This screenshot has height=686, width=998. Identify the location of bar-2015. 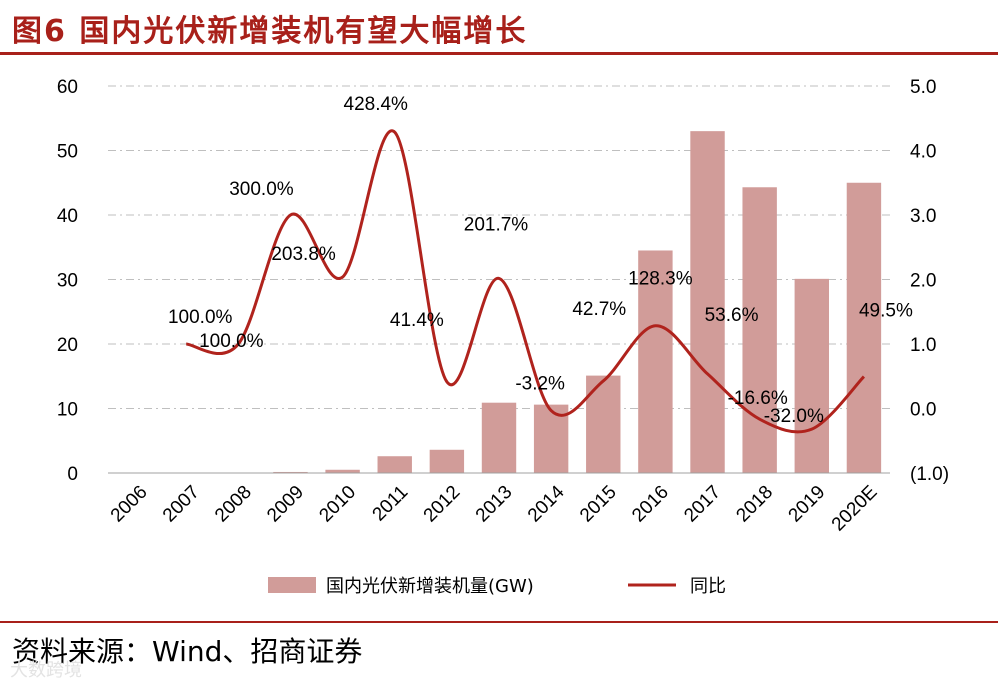
(603, 424).